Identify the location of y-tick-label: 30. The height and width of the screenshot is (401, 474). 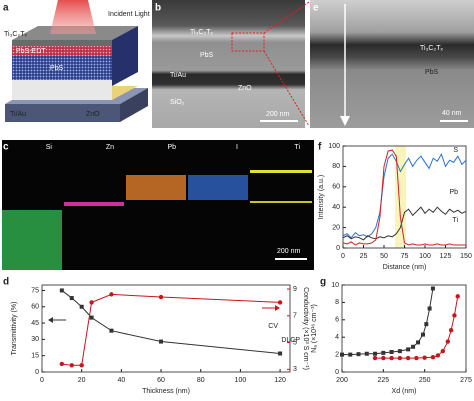
(35, 339).